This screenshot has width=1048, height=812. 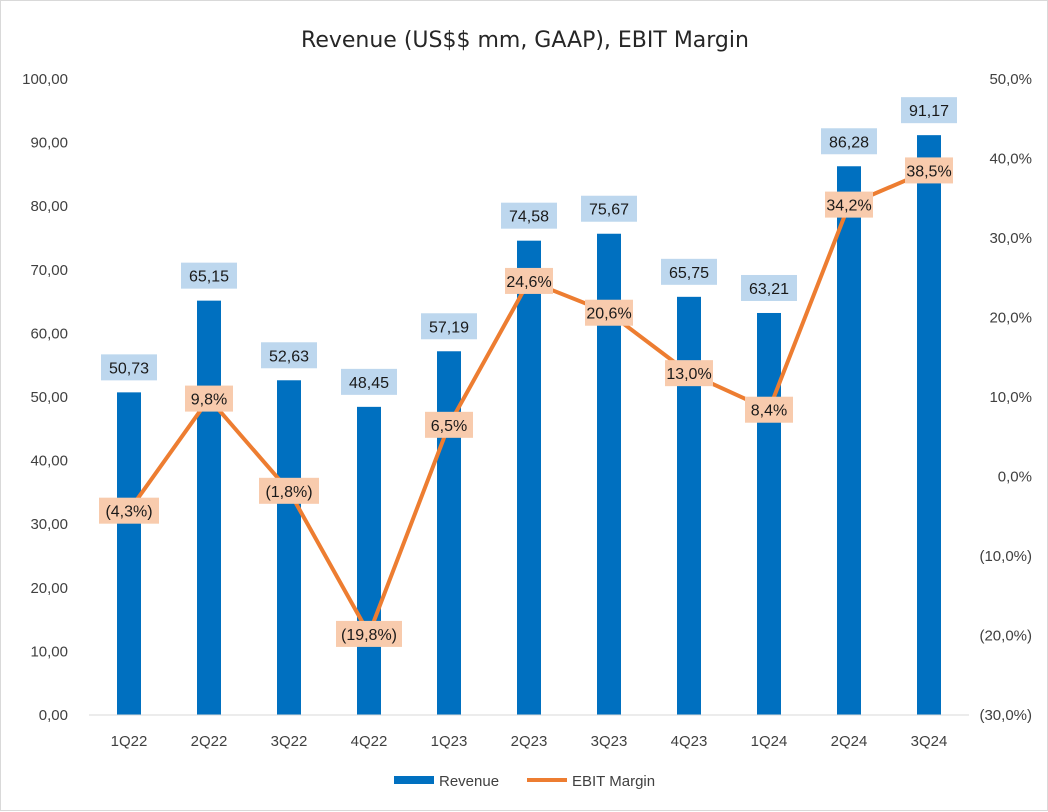 I want to click on revenue-label-3q24: 91,17, so click(x=929, y=111).